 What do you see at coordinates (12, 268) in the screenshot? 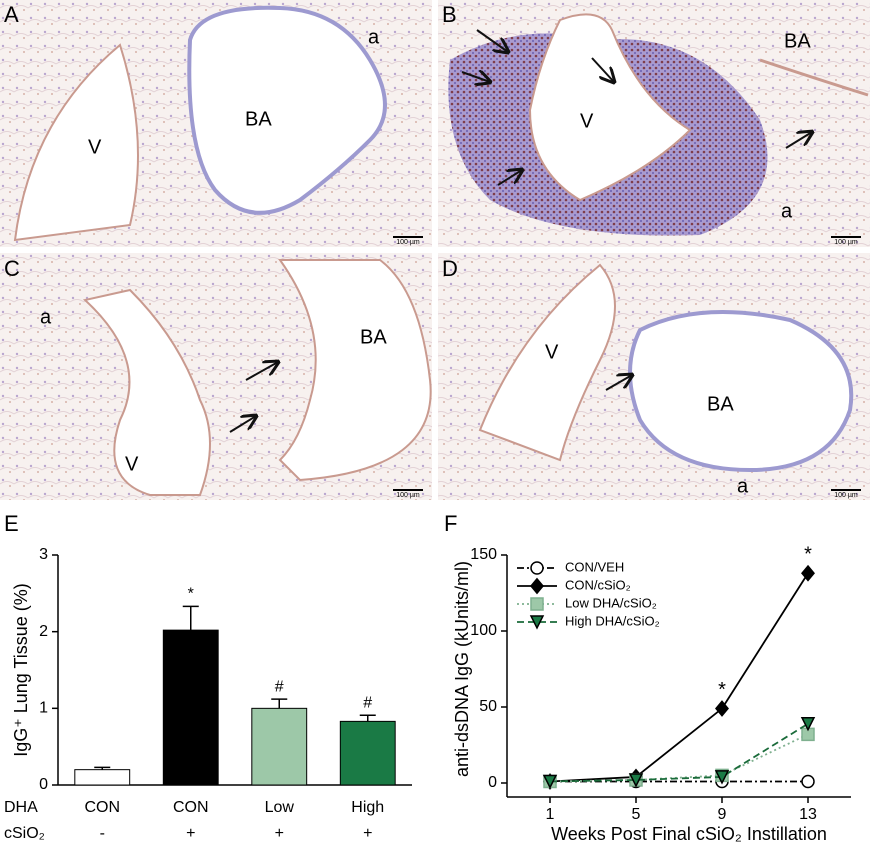
I see `panel-letter: C` at bounding box center [12, 268].